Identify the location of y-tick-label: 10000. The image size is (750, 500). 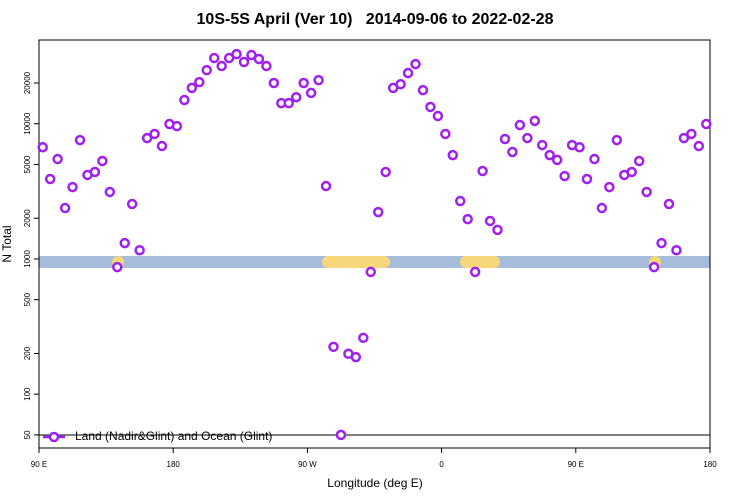
(27, 123).